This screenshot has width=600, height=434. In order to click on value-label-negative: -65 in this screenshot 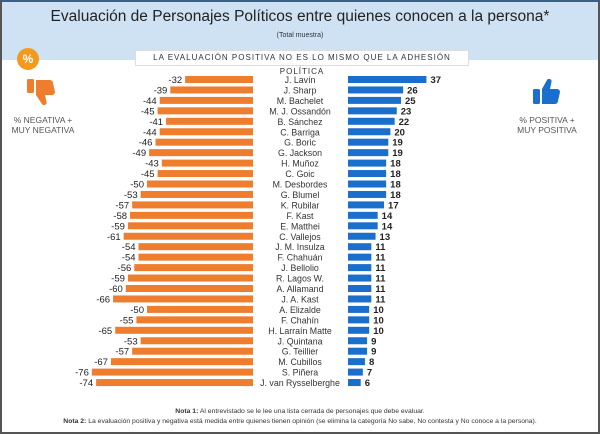, I will do `click(105, 331)`.